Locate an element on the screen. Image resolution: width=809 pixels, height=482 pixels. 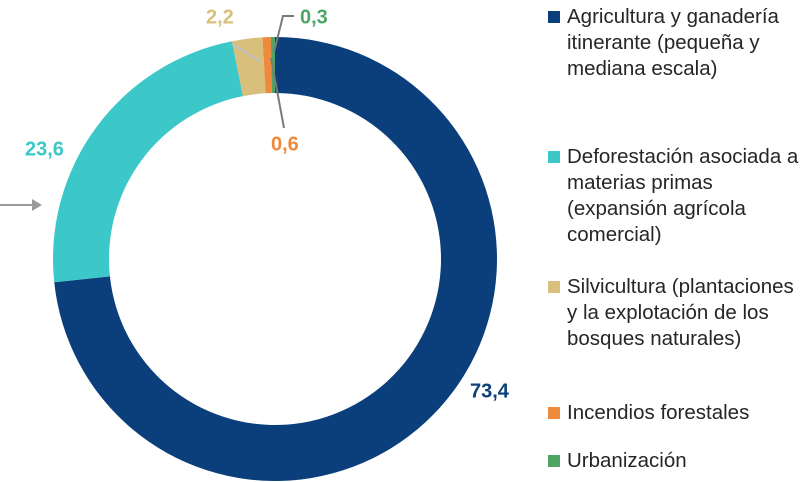
data-label: 0,6 is located at coordinates (285, 144).